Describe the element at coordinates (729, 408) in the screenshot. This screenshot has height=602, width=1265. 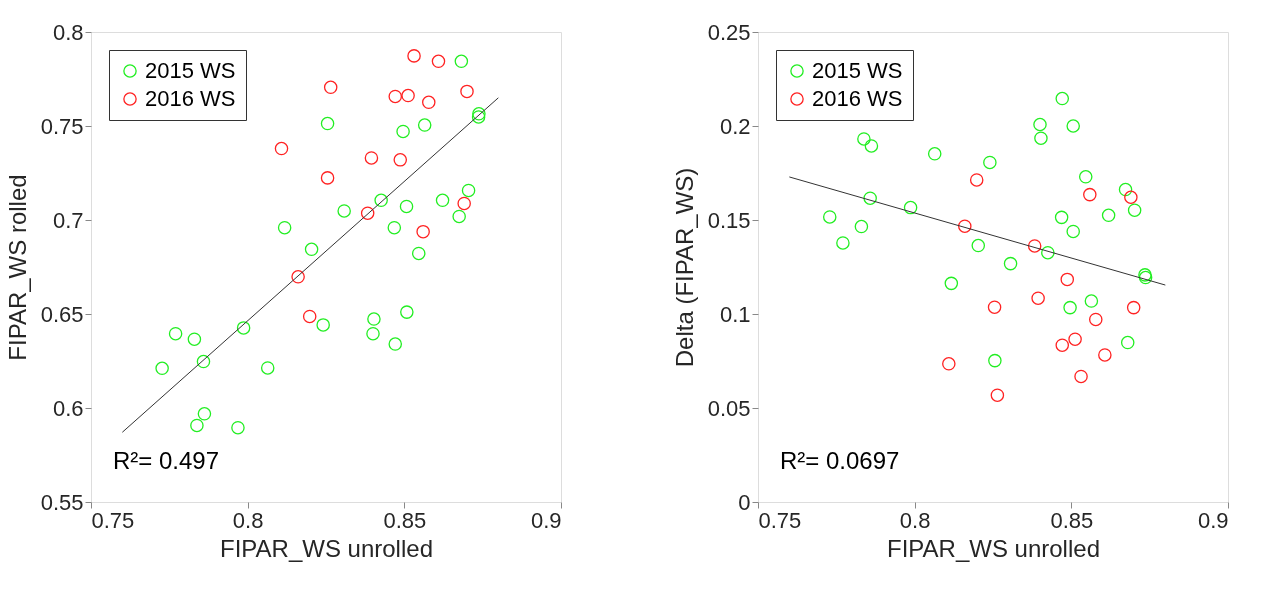
I see `y-tick-label: 0.05` at that location.